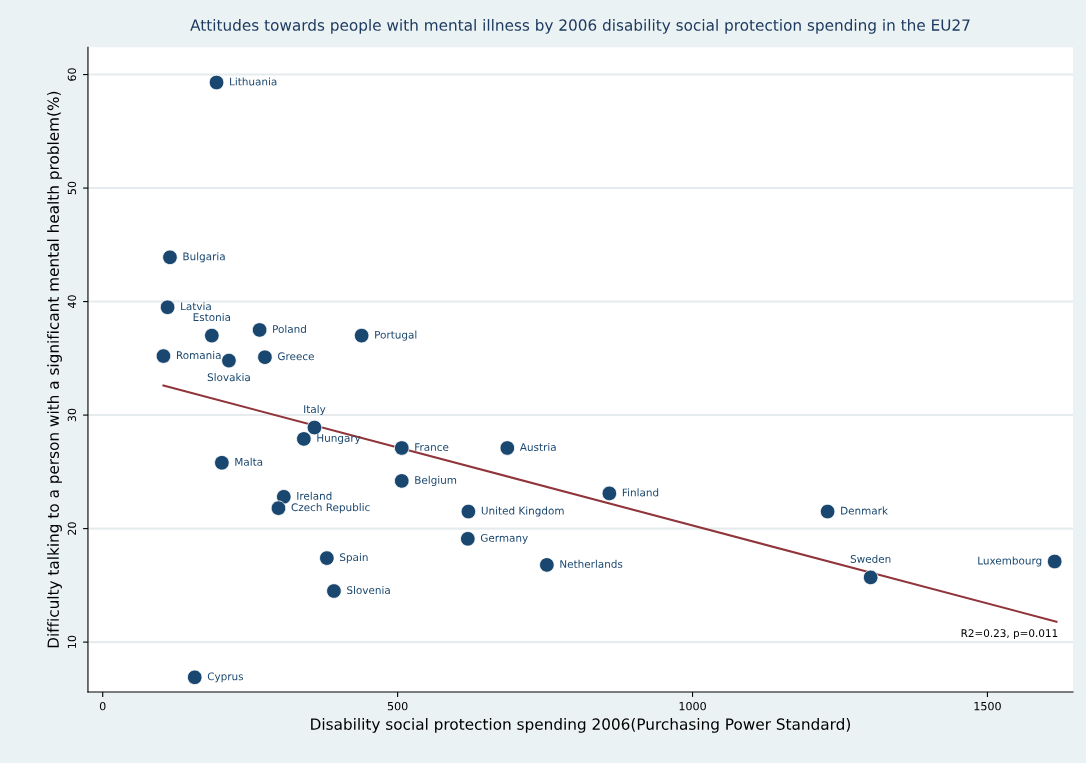  What do you see at coordinates (296, 356) in the screenshot?
I see `annotation: Greece` at bounding box center [296, 356].